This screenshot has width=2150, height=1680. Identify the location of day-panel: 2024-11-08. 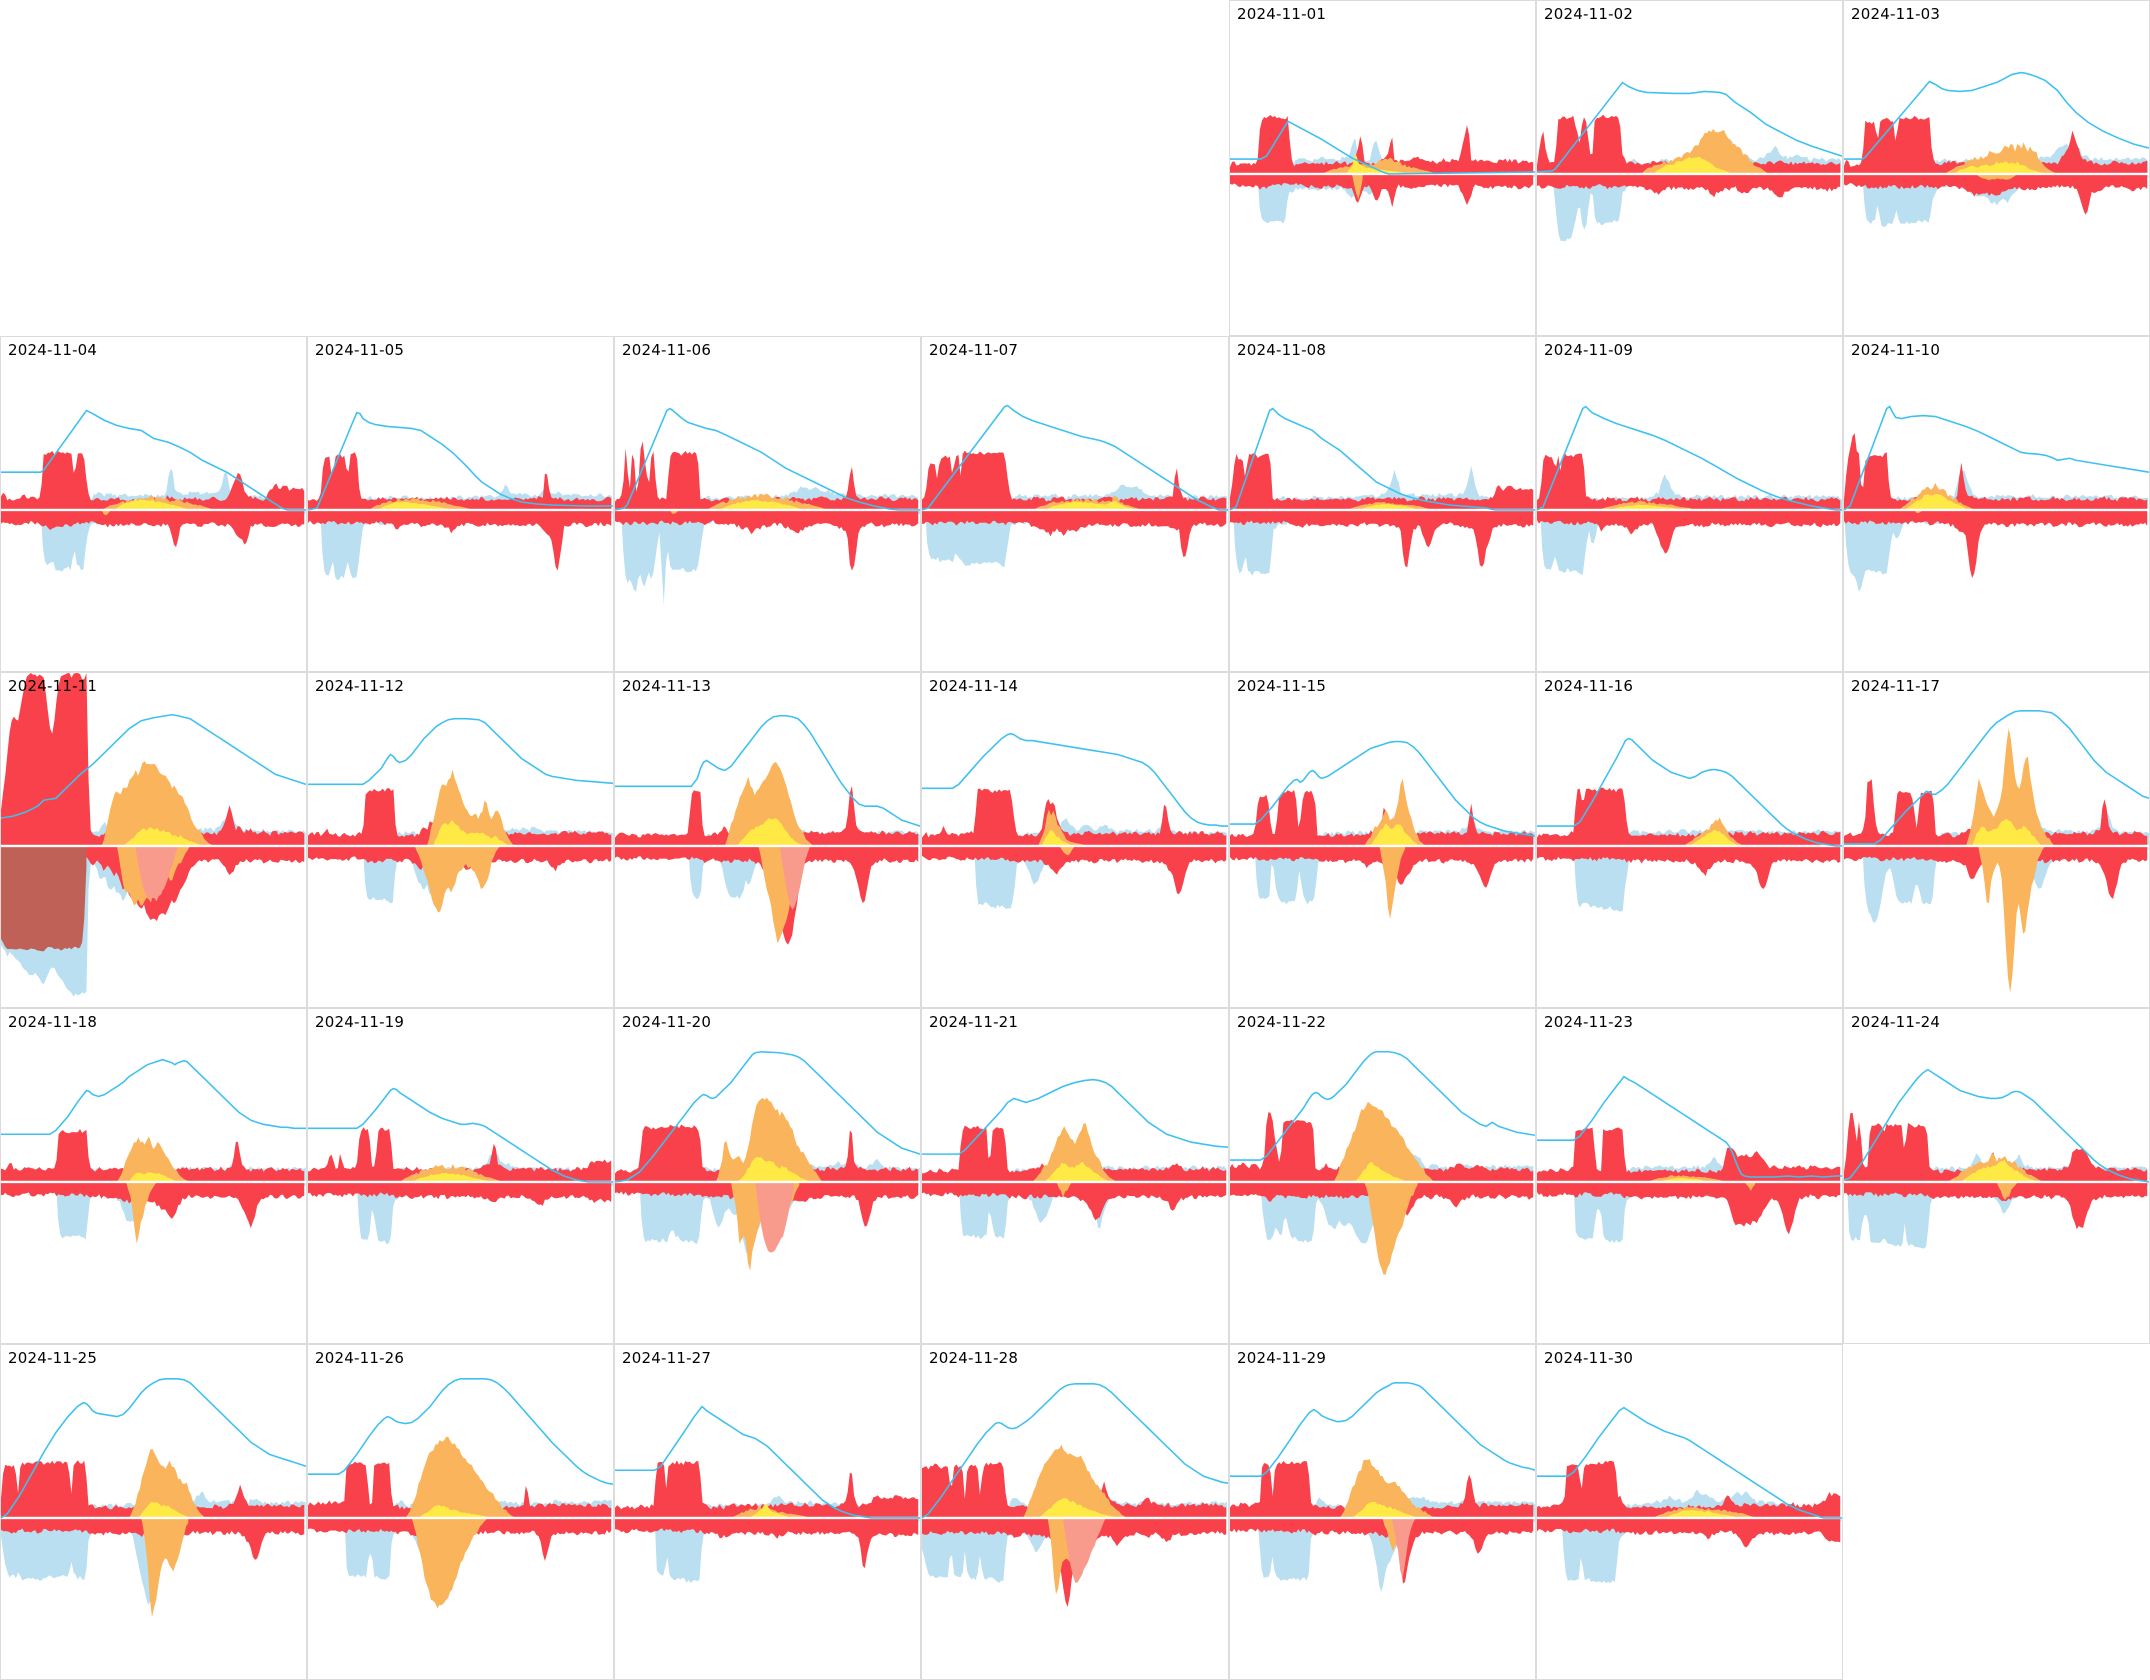
(1382, 504).